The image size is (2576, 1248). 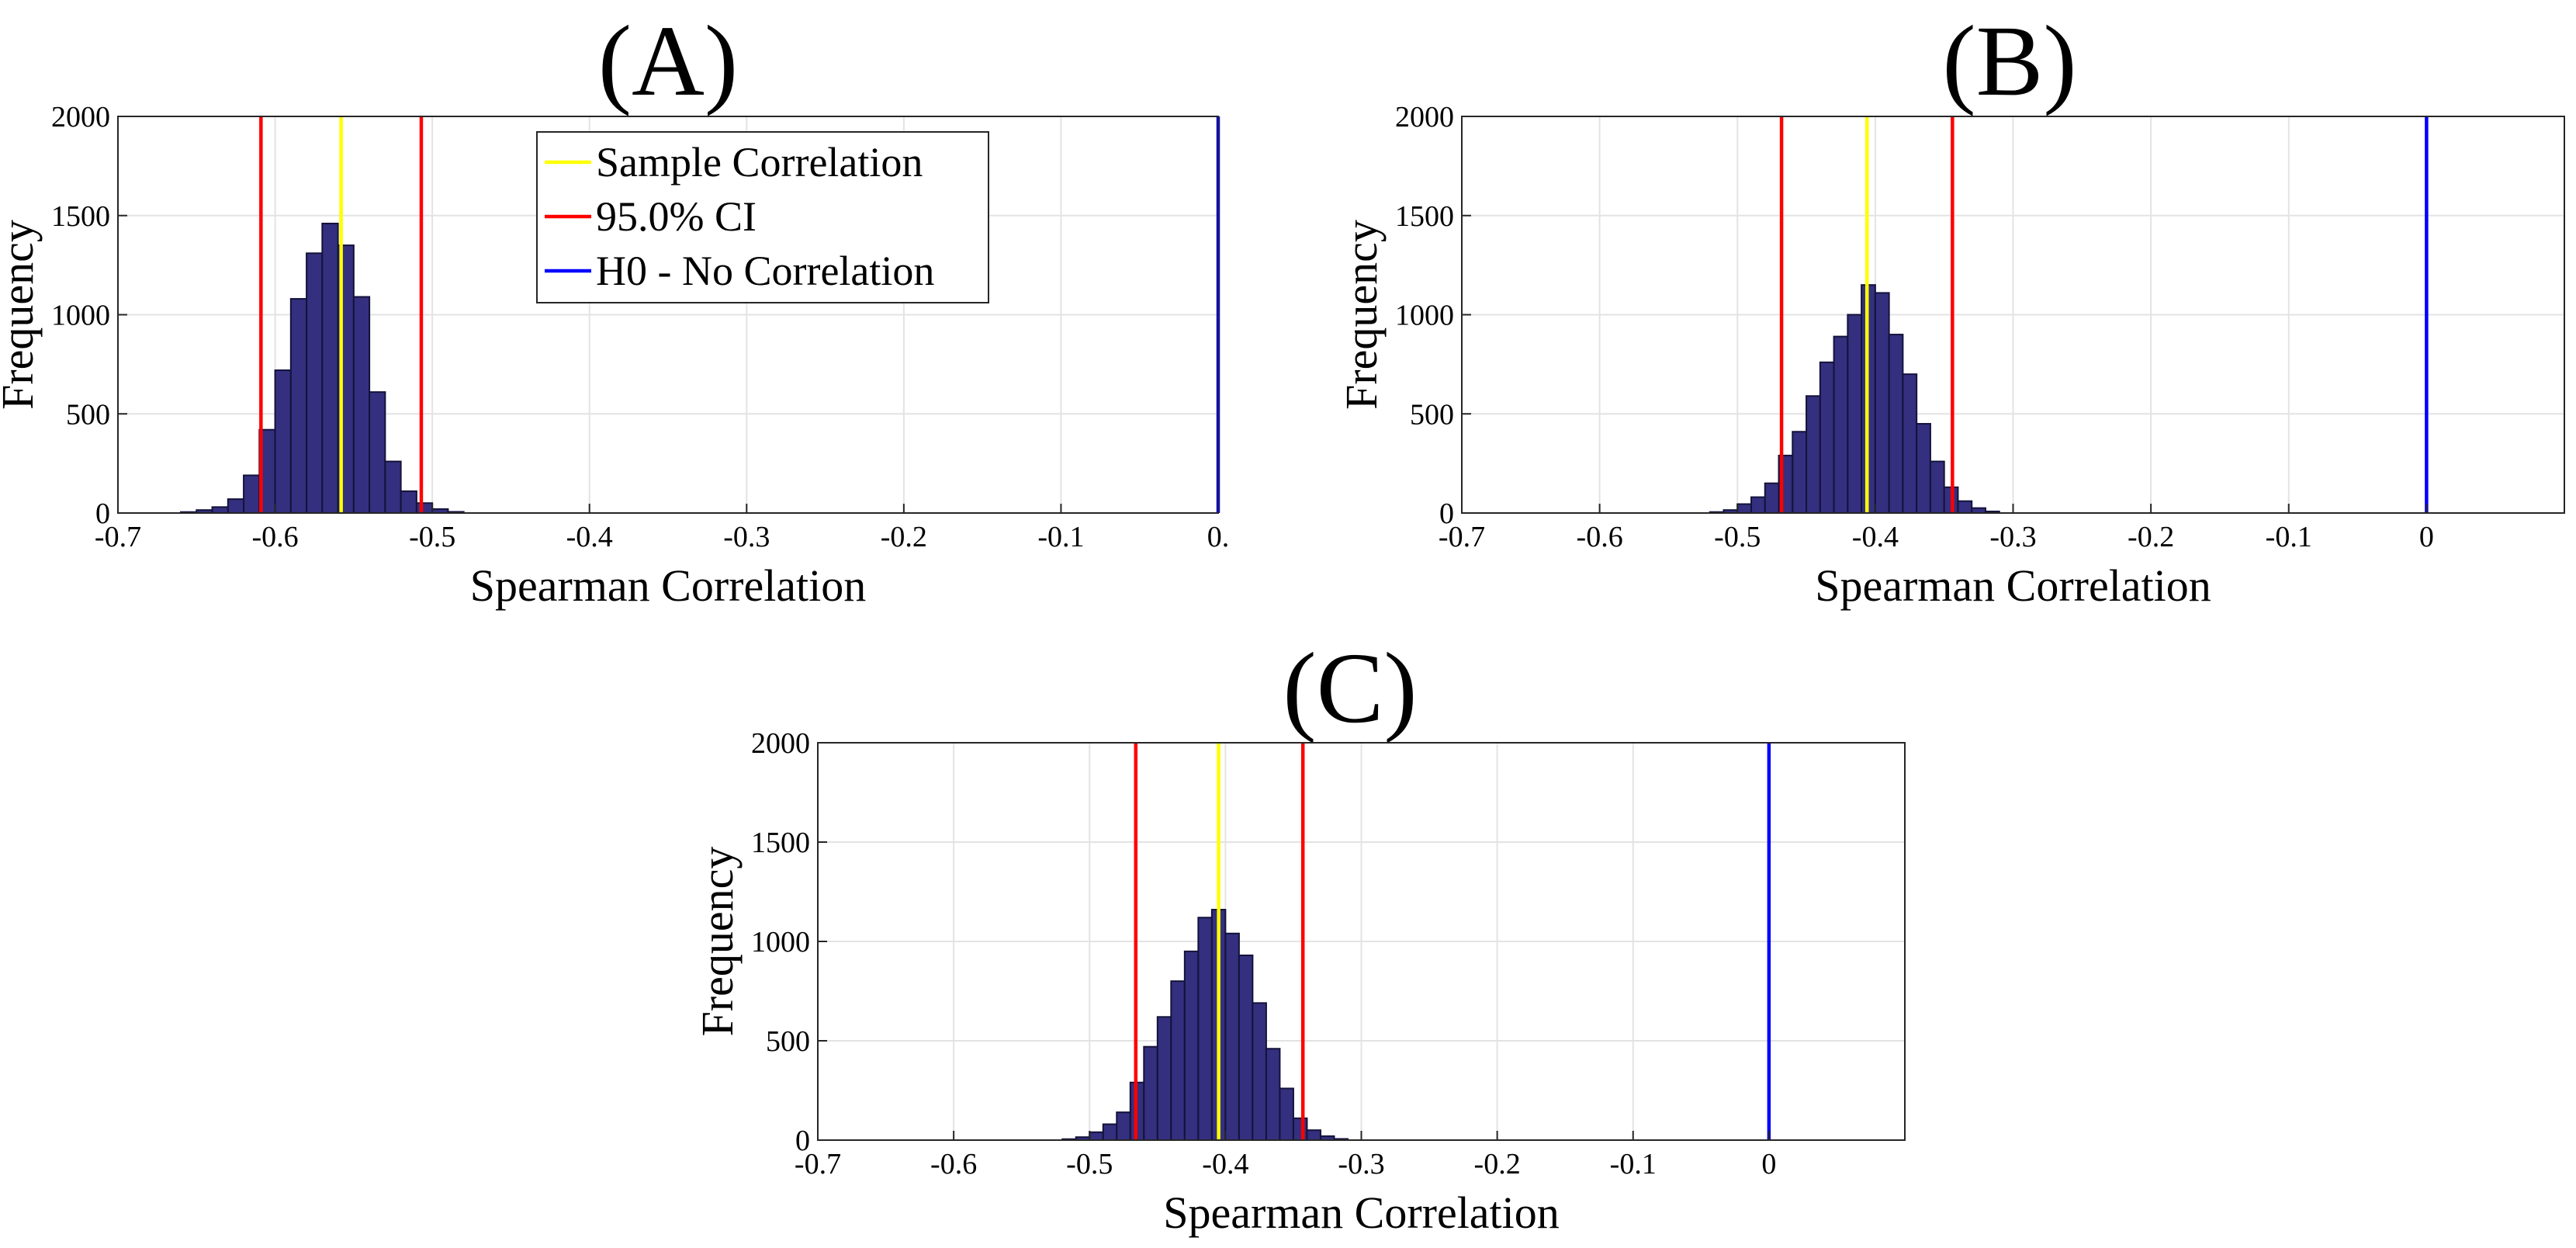 I want to click on panel-title: (B), so click(x=2009, y=61).